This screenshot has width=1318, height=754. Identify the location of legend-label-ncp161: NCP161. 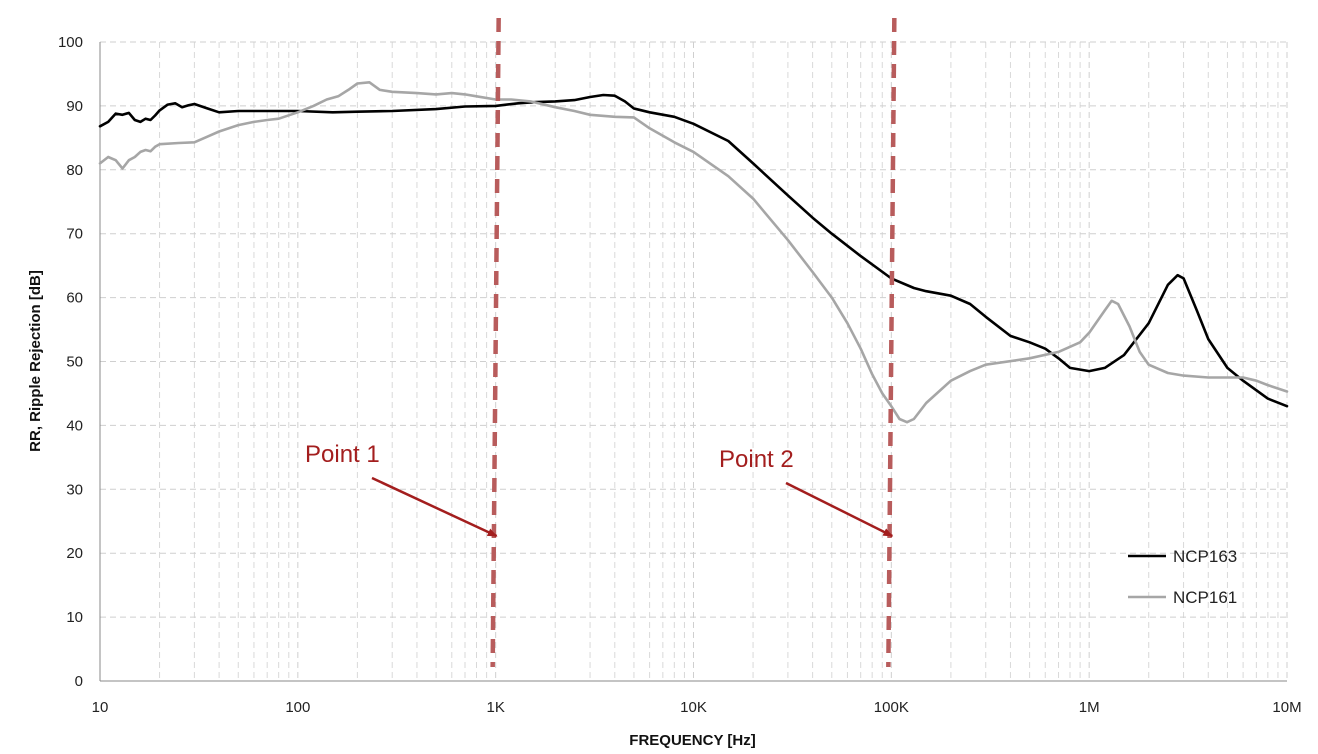
(1205, 597).